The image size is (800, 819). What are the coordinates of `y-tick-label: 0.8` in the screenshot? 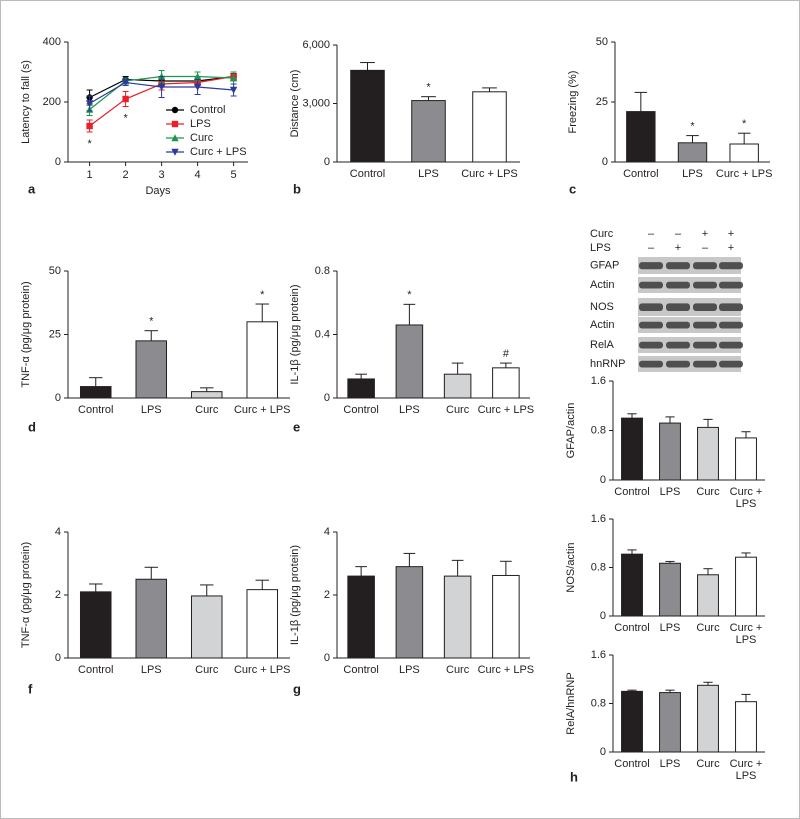 It's located at (598, 430).